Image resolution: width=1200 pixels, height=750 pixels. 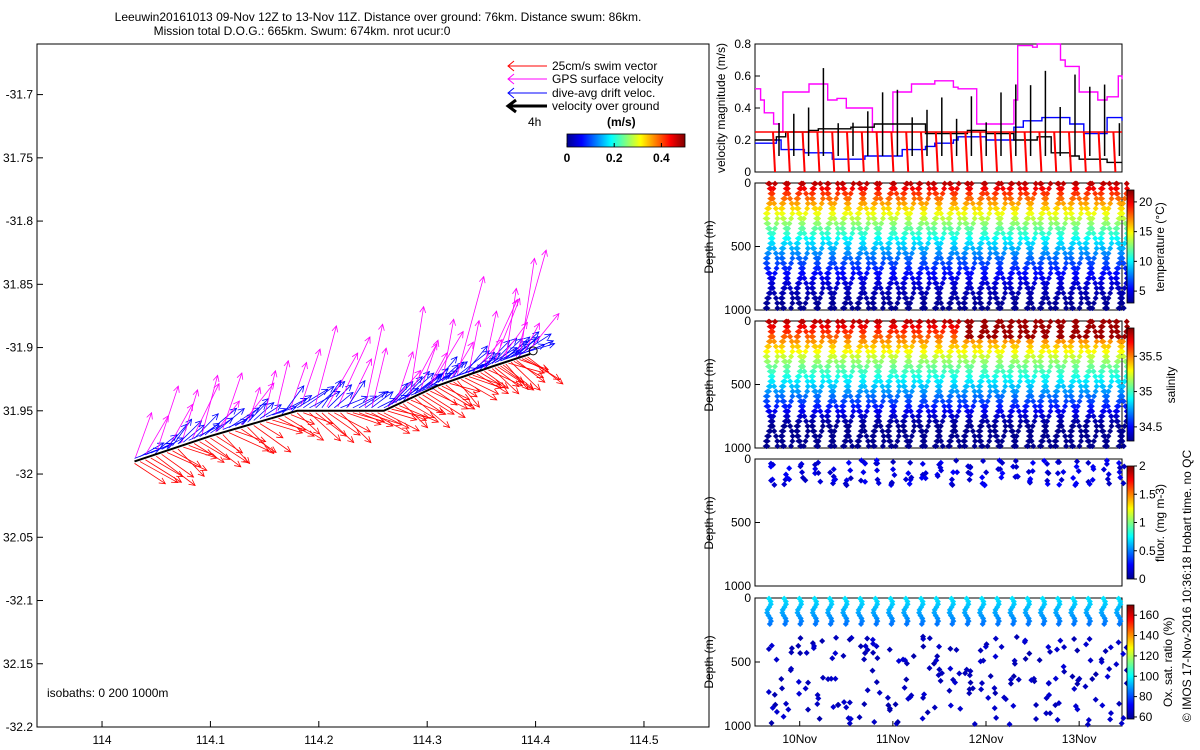 What do you see at coordinates (918, 108) in the screenshot?
I see `velocity-panel: 00.20.40.60.8 velocity magnitude (m/s)` at bounding box center [918, 108].